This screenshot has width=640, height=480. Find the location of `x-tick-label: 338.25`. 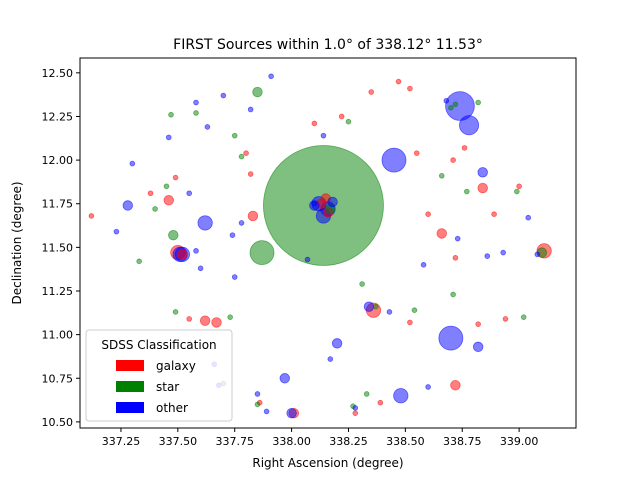

x-tick-label: 338.25 is located at coordinates (348, 441).